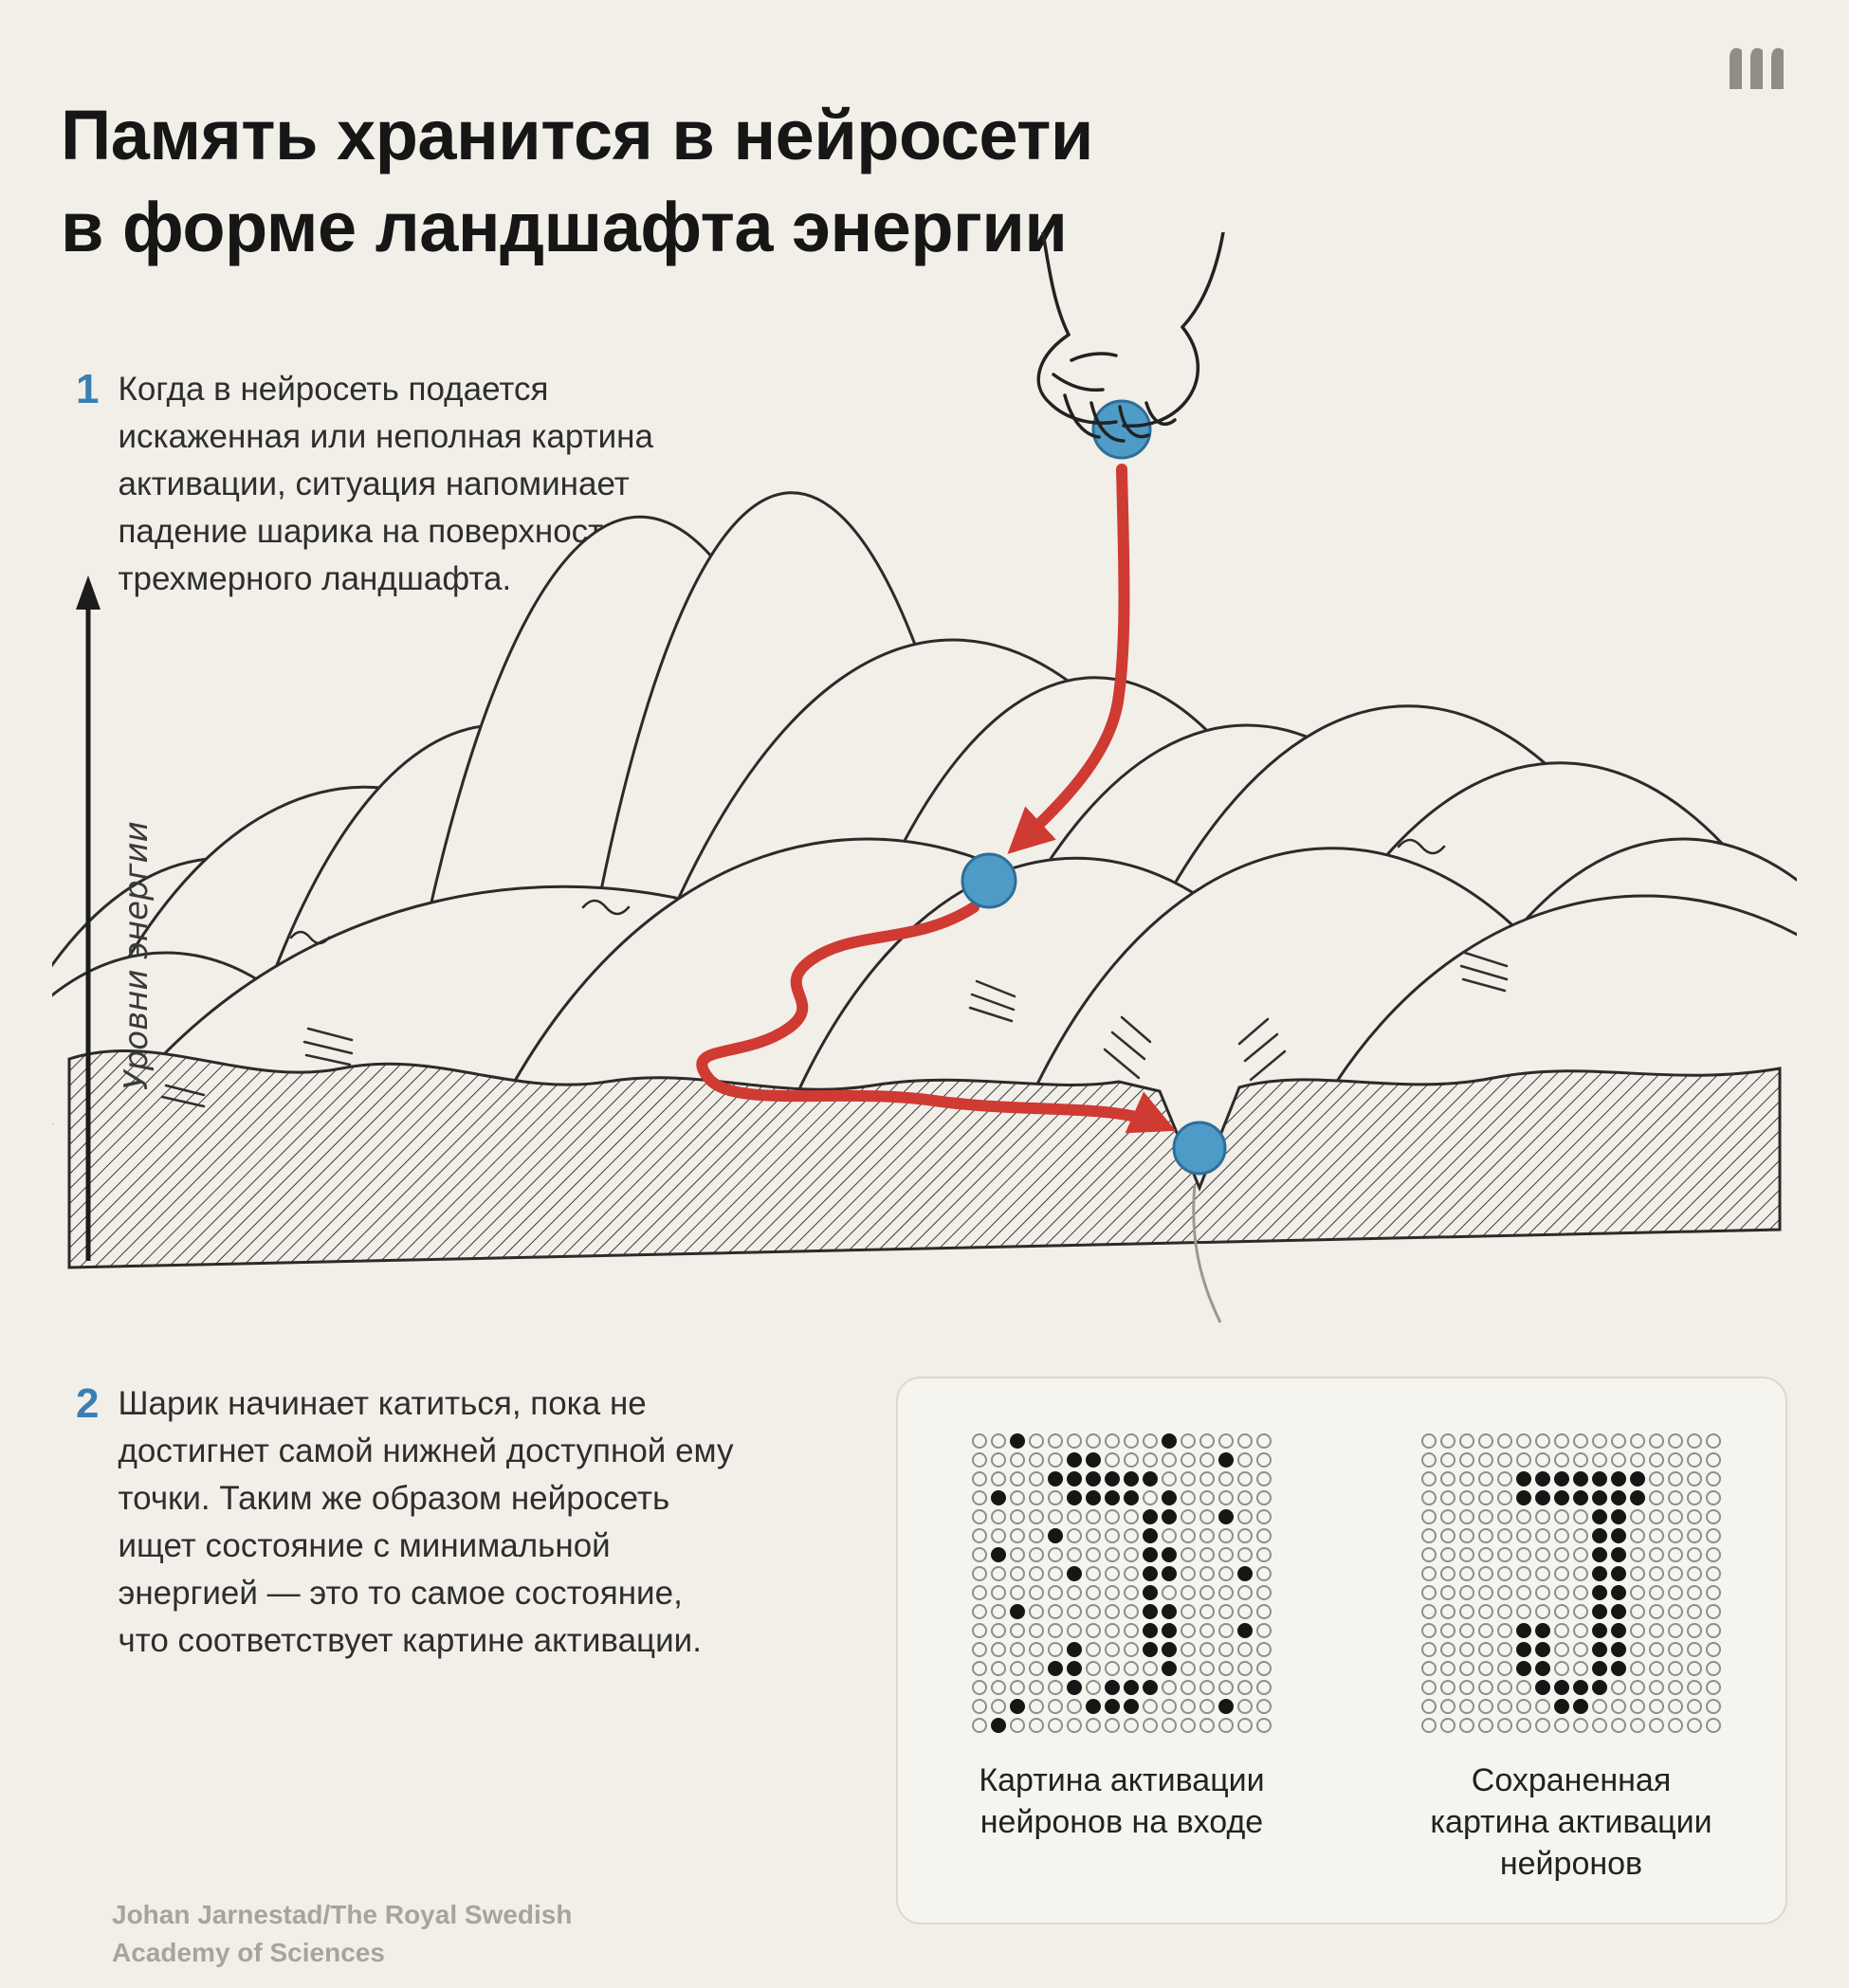 This screenshot has height=1988, width=1849. What do you see at coordinates (1069, 659) in the screenshot?
I see `falling-arrow` at bounding box center [1069, 659].